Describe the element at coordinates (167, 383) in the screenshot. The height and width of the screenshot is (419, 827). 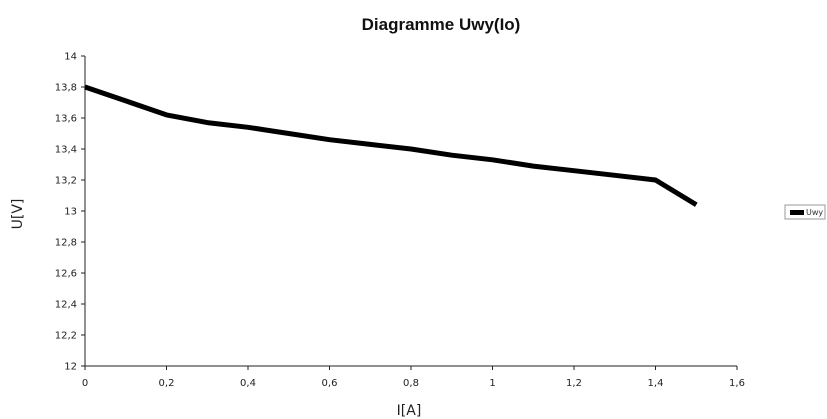
I see `x-tick-label: 0,2` at that location.